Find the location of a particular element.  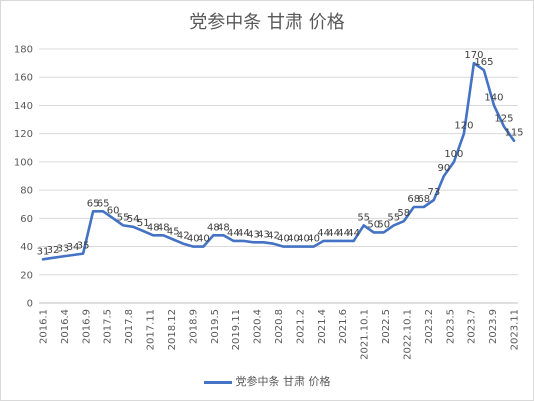

y-tick-label: 0 is located at coordinates (30, 304).